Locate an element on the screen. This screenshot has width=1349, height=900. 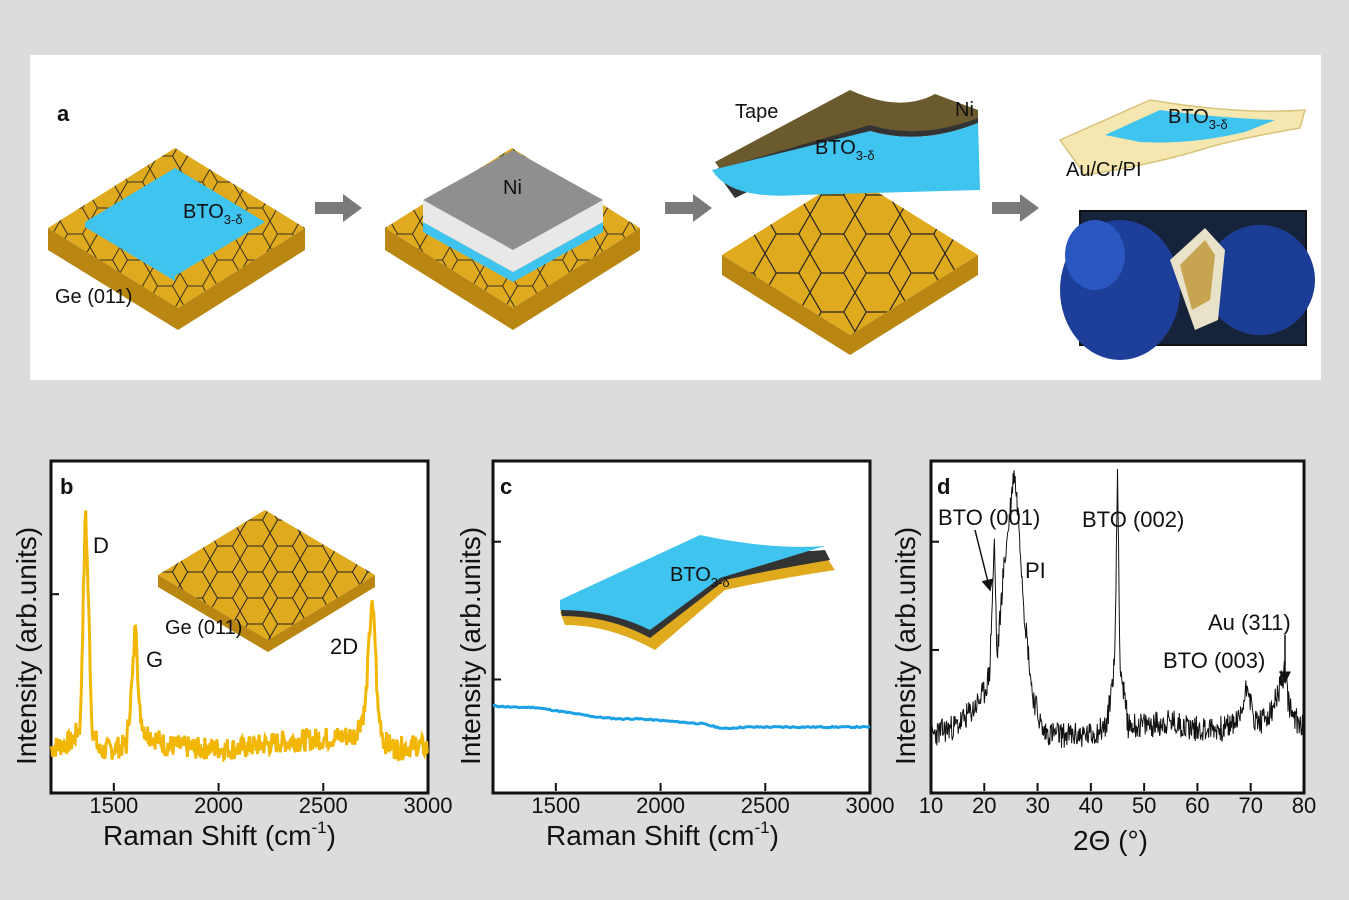
step4-transferred-film is located at coordinates (1182, 137).